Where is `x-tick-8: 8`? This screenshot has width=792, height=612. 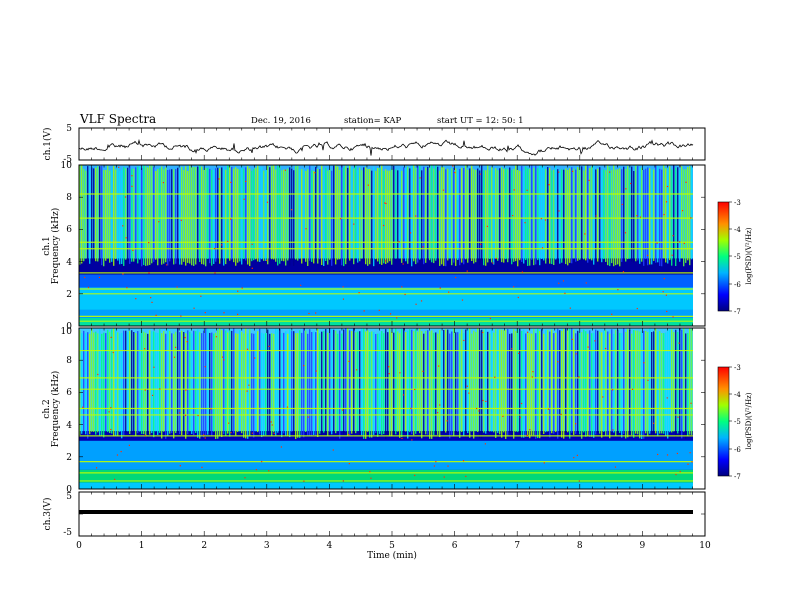
x-tick-8: 8 is located at coordinates (580, 546).